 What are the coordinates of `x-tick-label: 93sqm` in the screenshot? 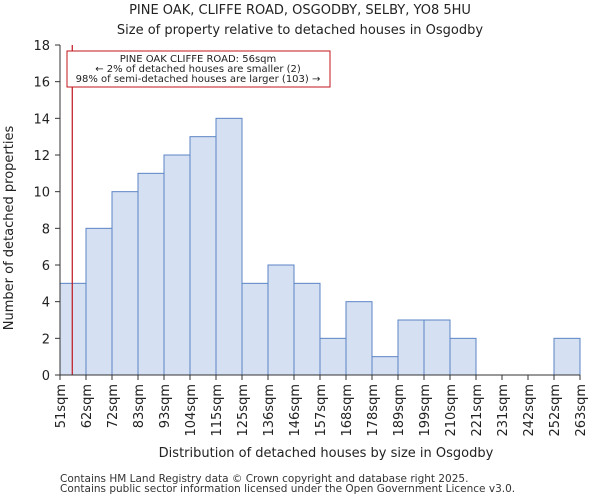 It's located at (165, 406).